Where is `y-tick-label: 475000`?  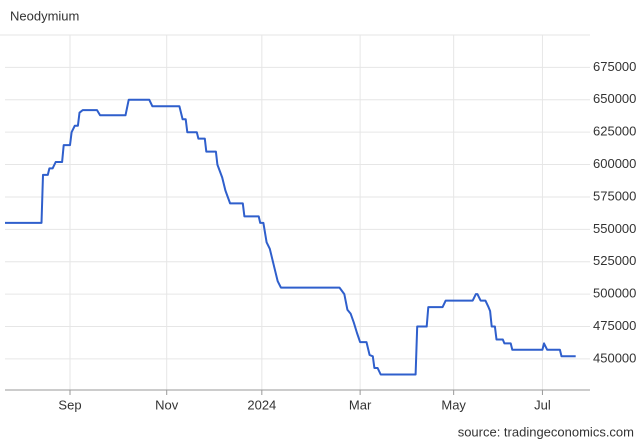 y-tick-label: 475000 is located at coordinates (614, 325).